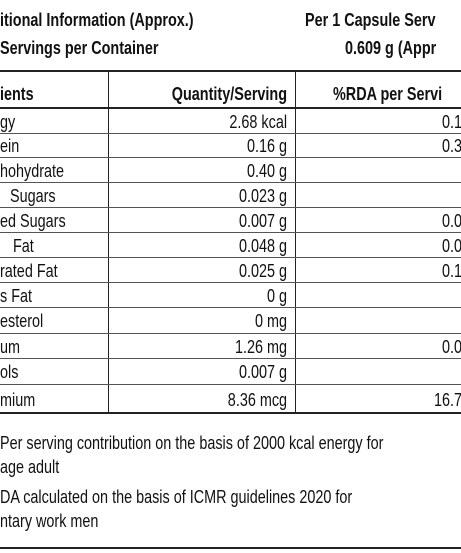 The height and width of the screenshot is (553, 461). What do you see at coordinates (33, 195) in the screenshot?
I see `nutrient-name: Sugars` at bounding box center [33, 195].